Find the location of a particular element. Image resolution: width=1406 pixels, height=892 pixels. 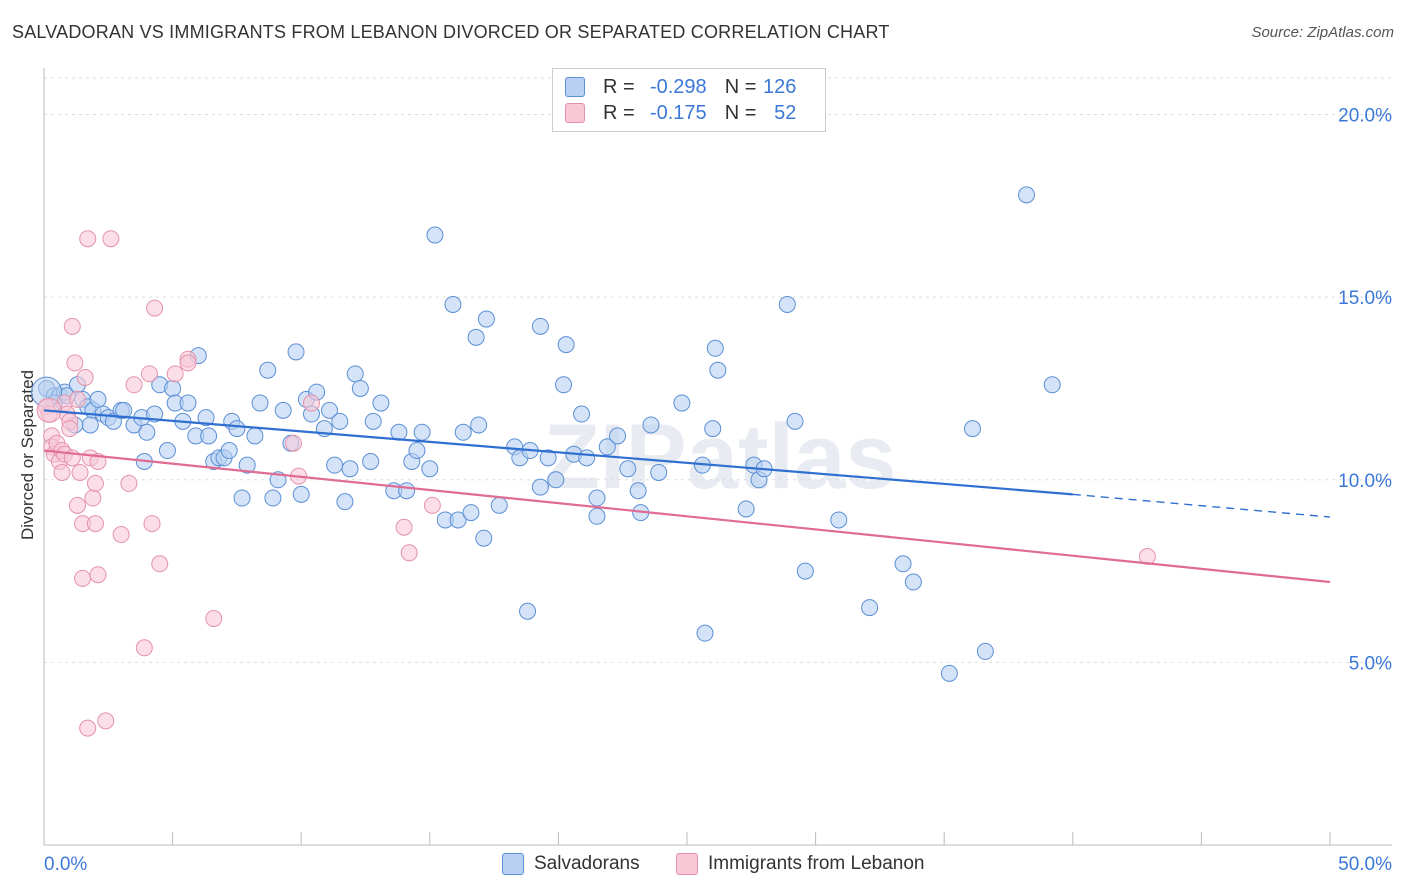

x-tick-label: 0.0% is located at coordinates (65, 864).